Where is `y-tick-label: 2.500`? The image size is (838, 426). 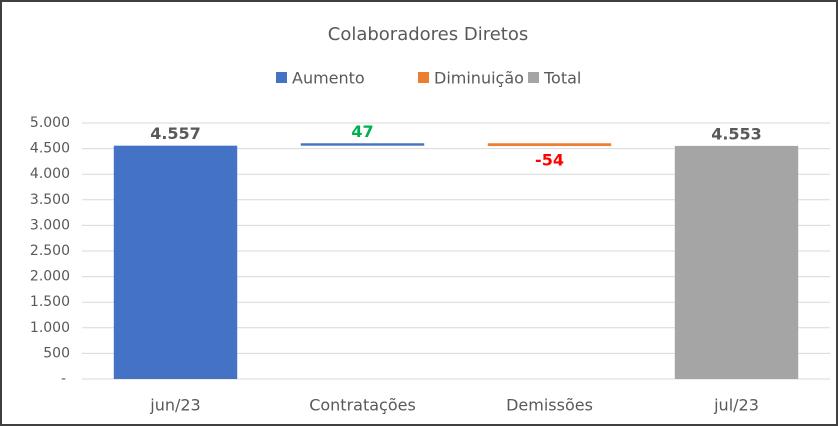 y-tick-label: 2.500 is located at coordinates (50, 251).